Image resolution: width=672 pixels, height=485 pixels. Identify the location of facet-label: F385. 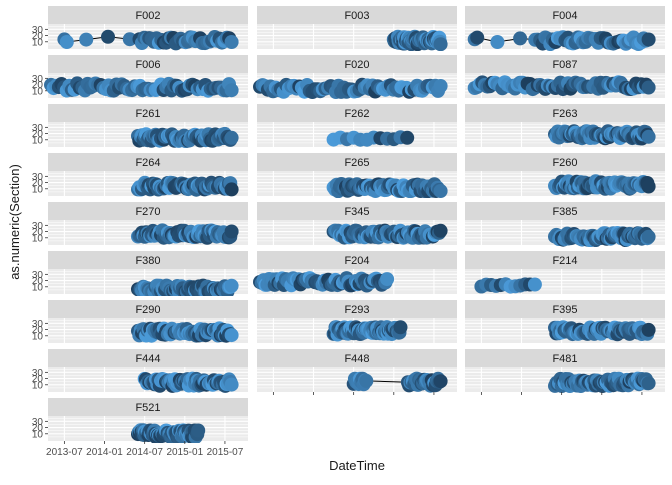
(564, 212).